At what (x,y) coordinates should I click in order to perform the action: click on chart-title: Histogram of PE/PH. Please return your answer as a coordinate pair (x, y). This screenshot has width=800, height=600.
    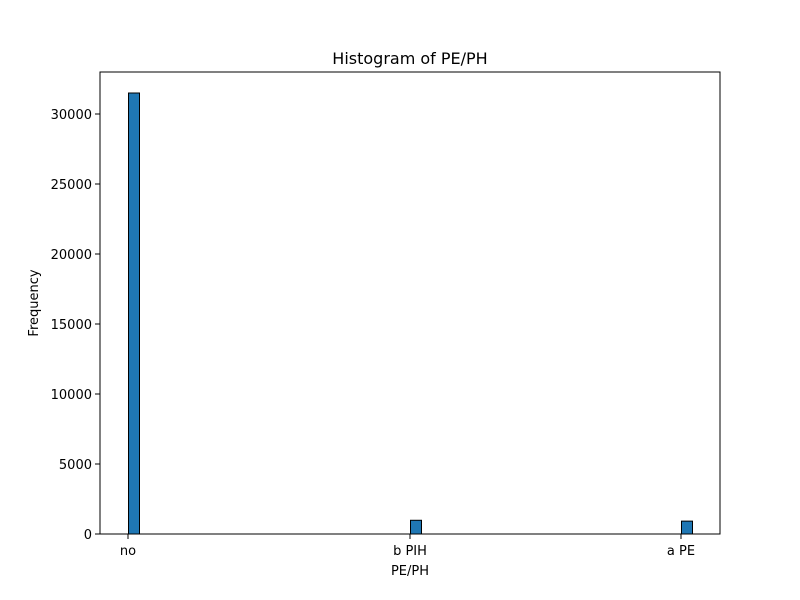
    Looking at the image, I should click on (409, 58).